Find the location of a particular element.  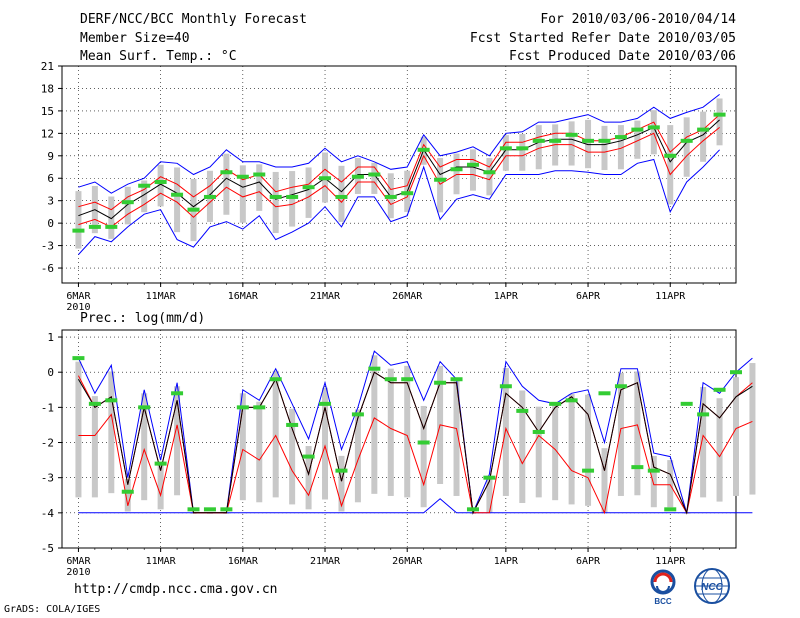

y-tick-label: 6 is located at coordinates (50, 178).